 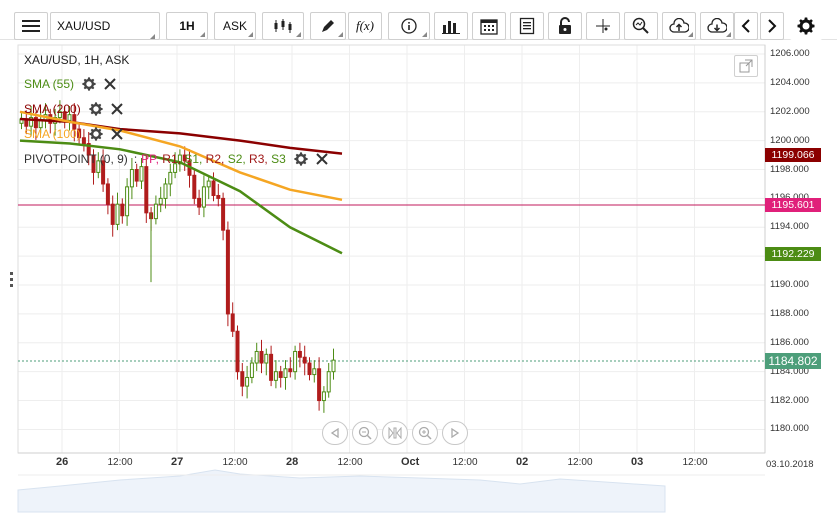 I want to click on crosshair-button, so click(x=603, y=26).